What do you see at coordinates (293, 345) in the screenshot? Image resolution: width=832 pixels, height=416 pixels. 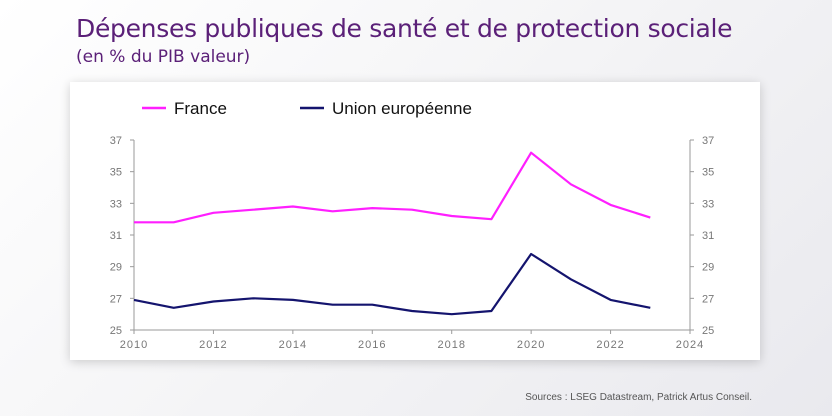 I see `x-tick-label: 2014` at bounding box center [293, 345].